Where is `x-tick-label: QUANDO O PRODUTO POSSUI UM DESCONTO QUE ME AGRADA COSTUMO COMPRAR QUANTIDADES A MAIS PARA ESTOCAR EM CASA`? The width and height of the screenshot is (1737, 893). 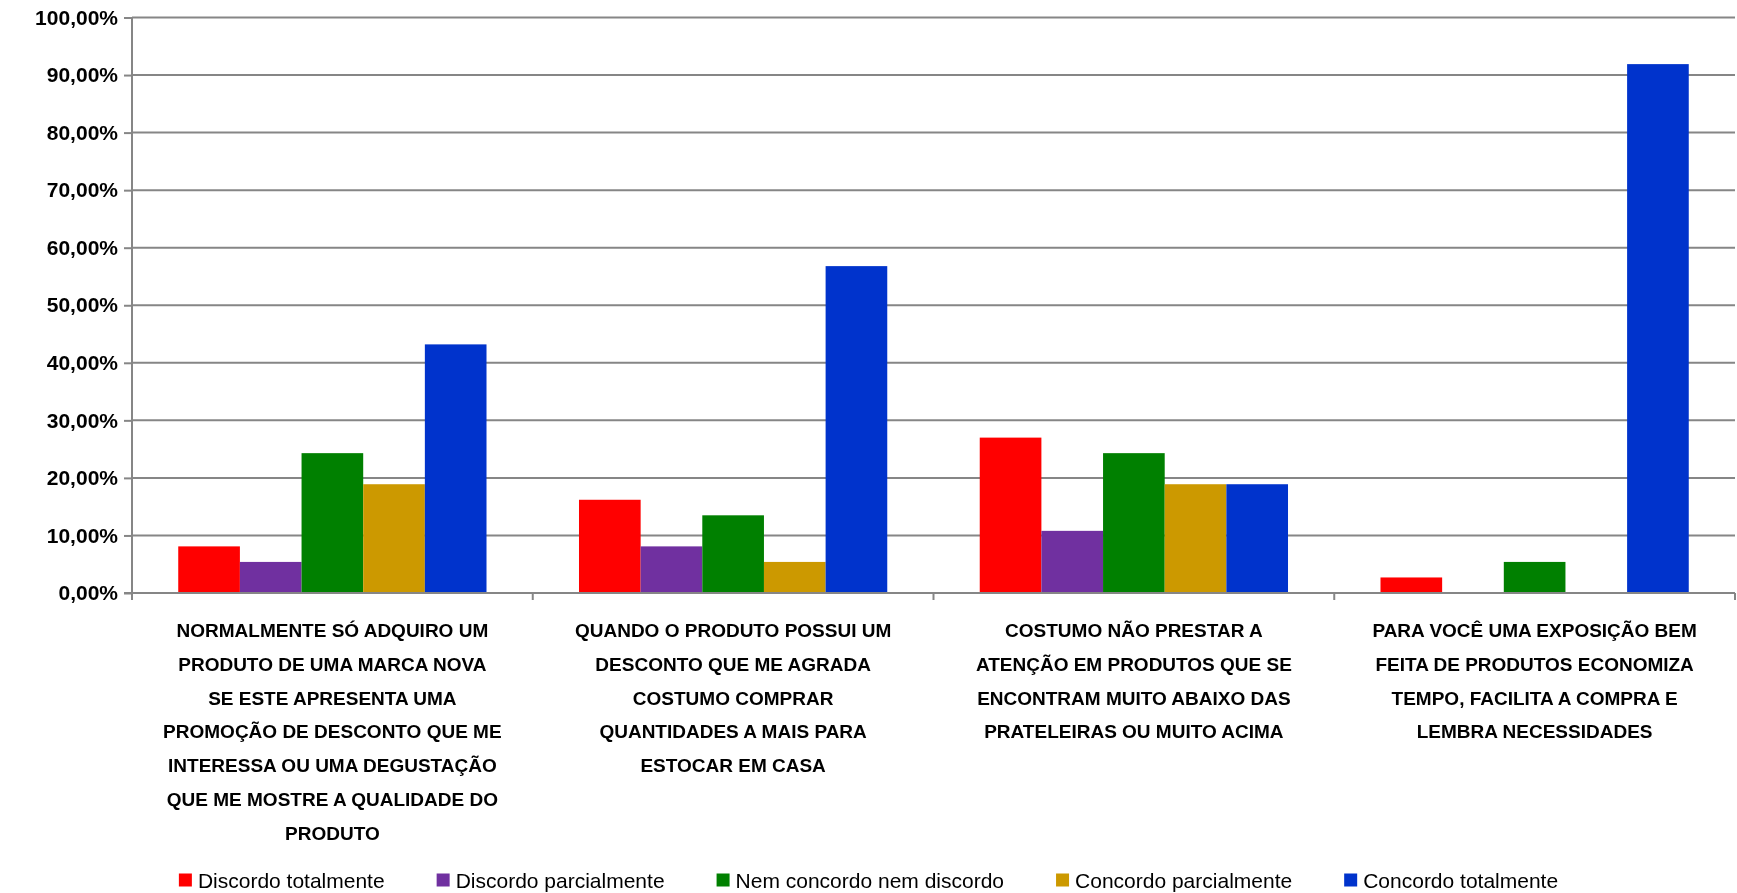 x-tick-label: QUANDO O PRODUTO POSSUI UM DESCONTO QUE ME AGRADA COSTUMO COMPRAR QUANTIDADES A MAIS PARA ESTOCAR EM CASA is located at coordinates (733, 698).